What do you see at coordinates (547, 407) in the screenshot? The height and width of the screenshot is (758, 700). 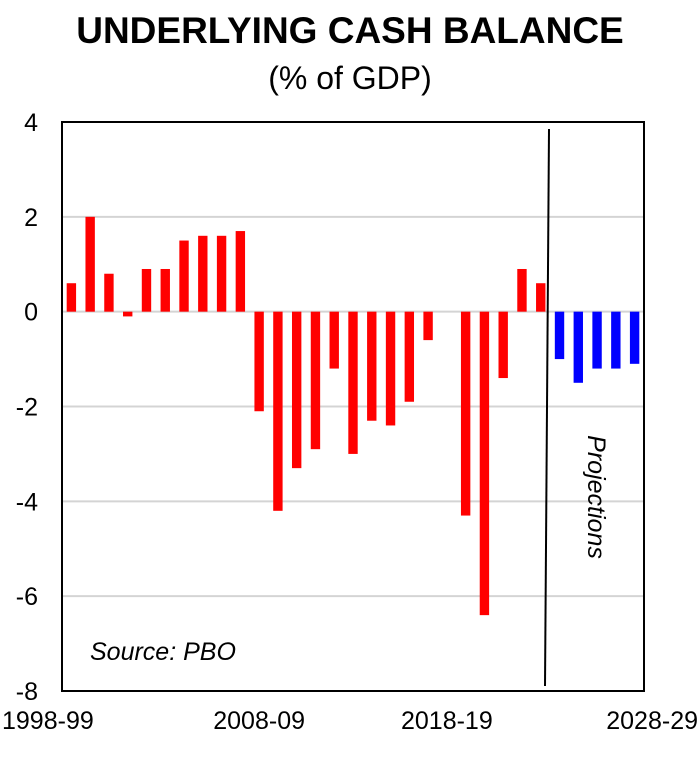 I see `projections-divider-line` at bounding box center [547, 407].